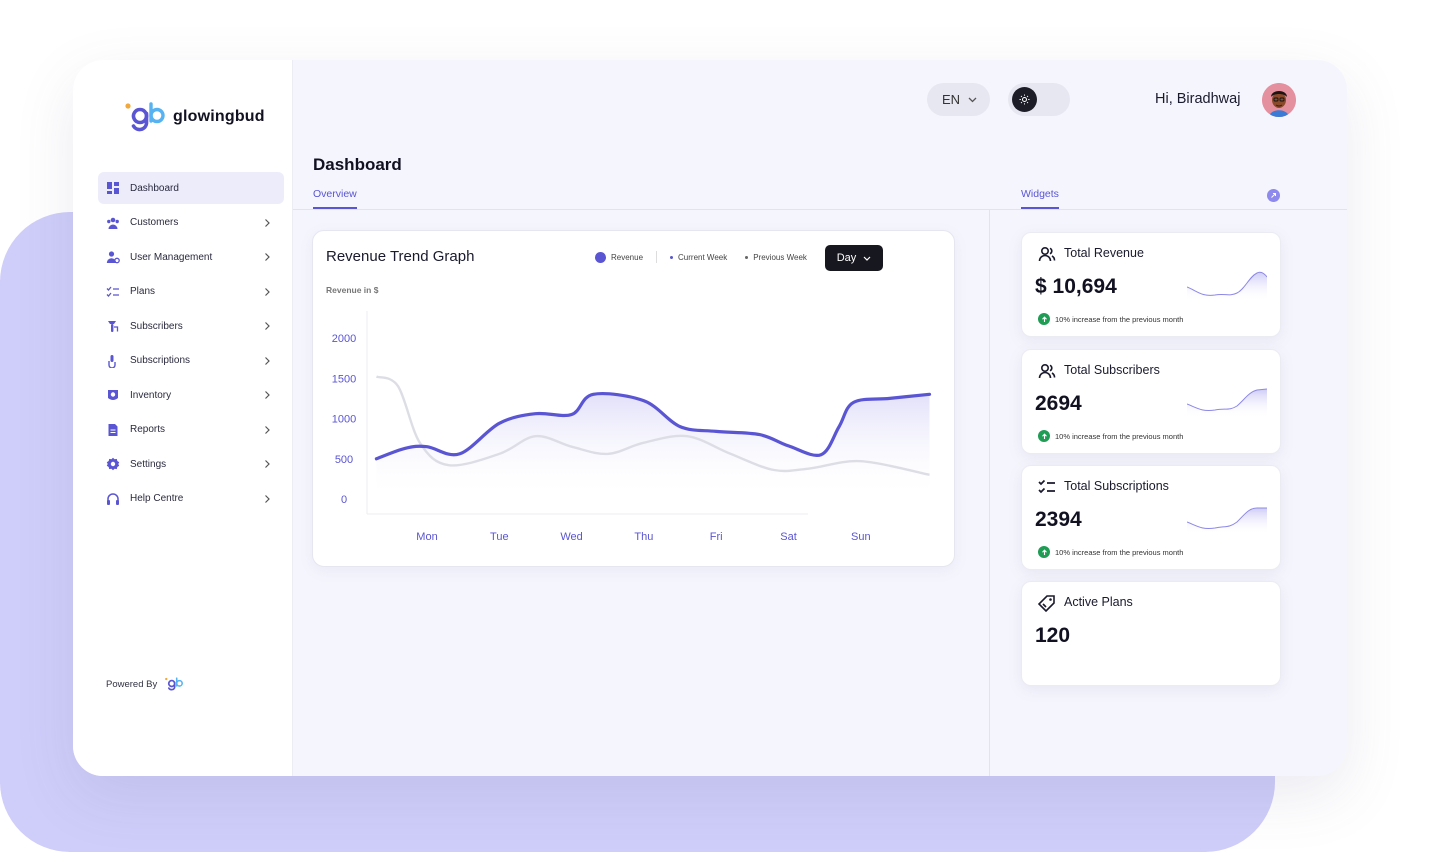 The image size is (1438, 867). I want to click on tag-icon, so click(1046, 603).